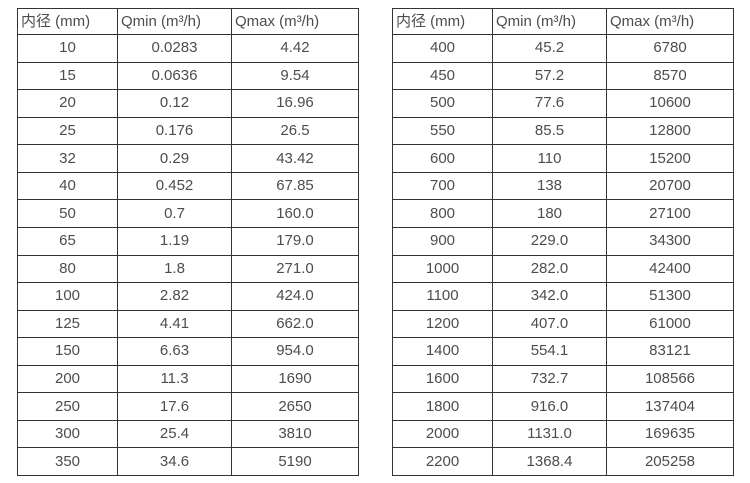  I want to click on table-row: 15 0.0636 9.54, so click(188, 76).